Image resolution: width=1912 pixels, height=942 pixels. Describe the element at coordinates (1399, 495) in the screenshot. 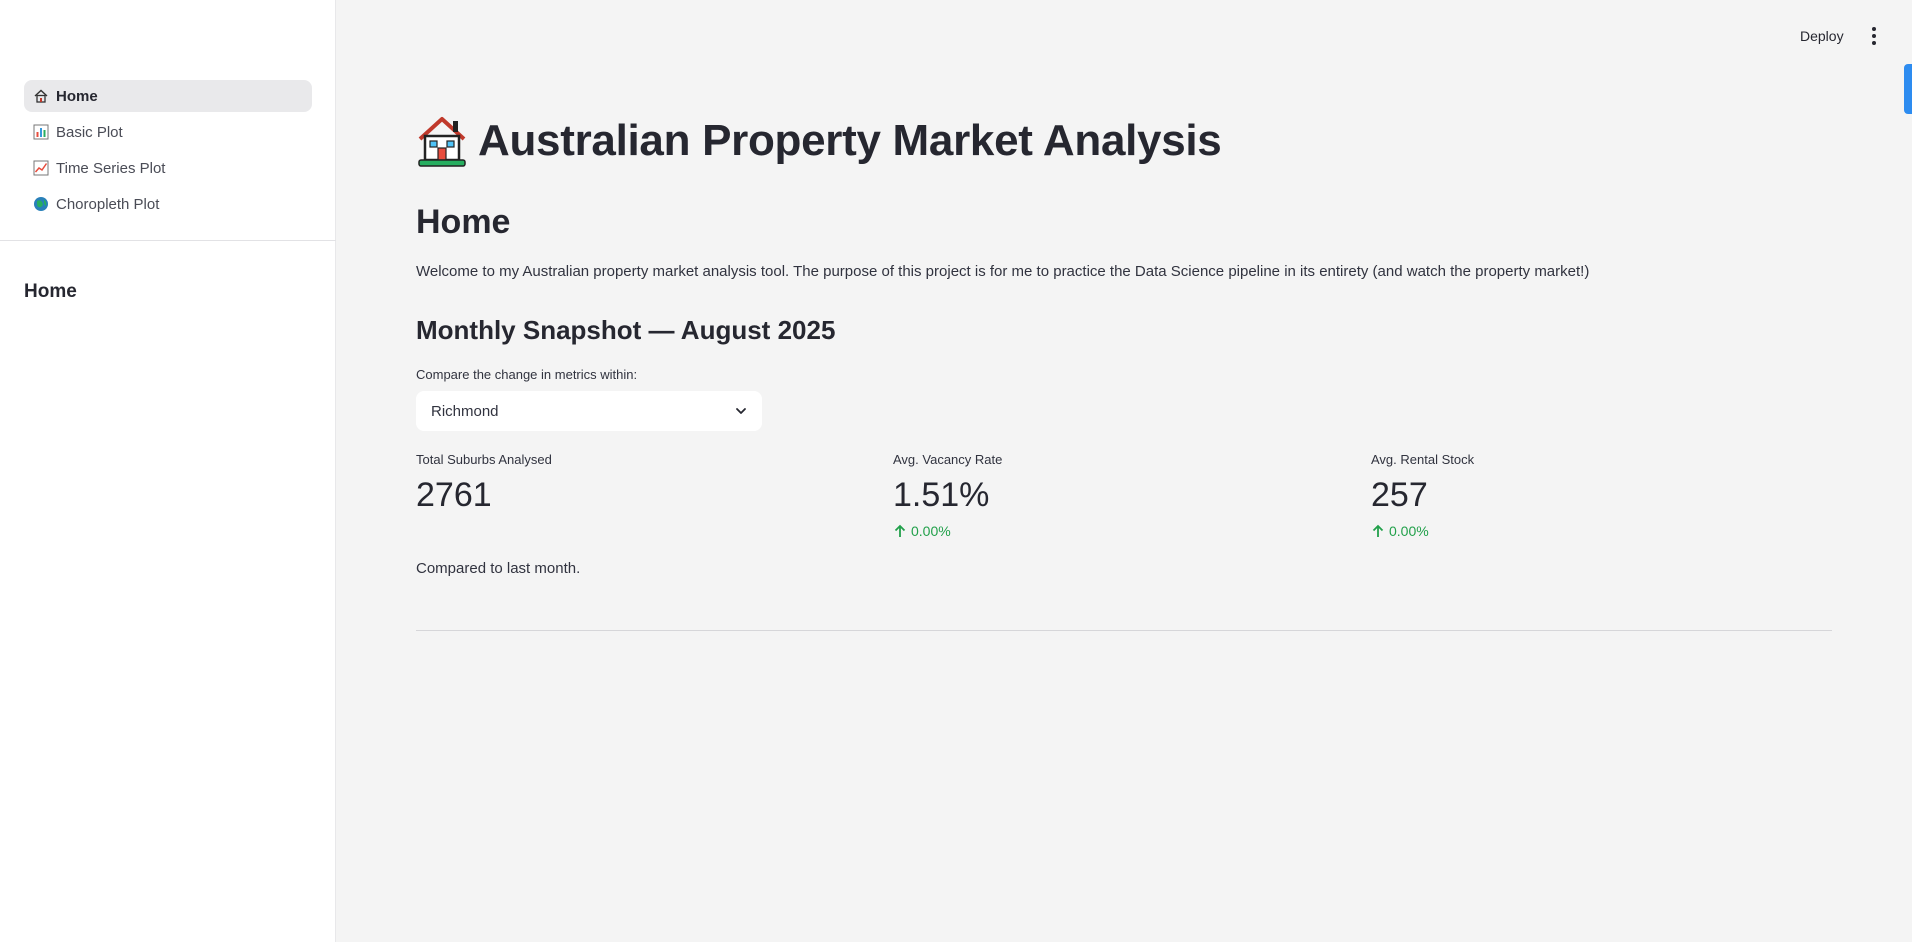

I see `metric-value: 257` at that location.